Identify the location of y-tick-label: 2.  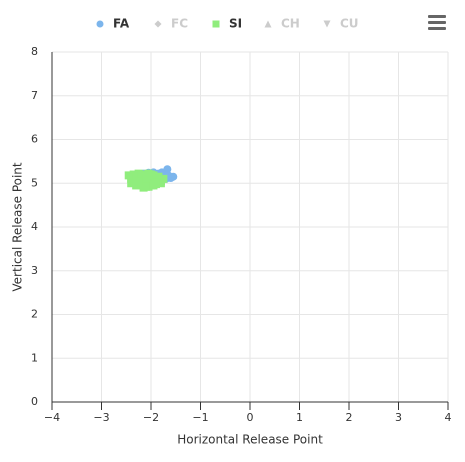
(34, 314).